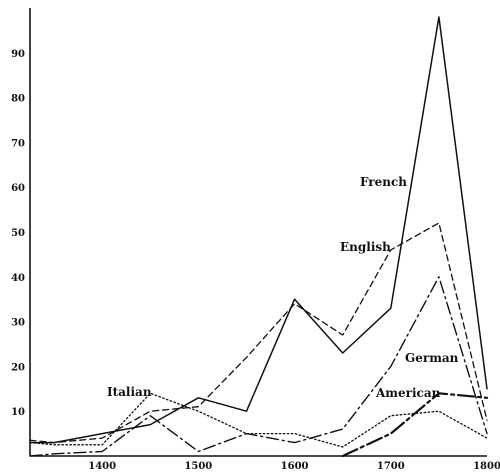  Describe the element at coordinates (18, 143) in the screenshot. I see `y-tick-label: 70` at that location.